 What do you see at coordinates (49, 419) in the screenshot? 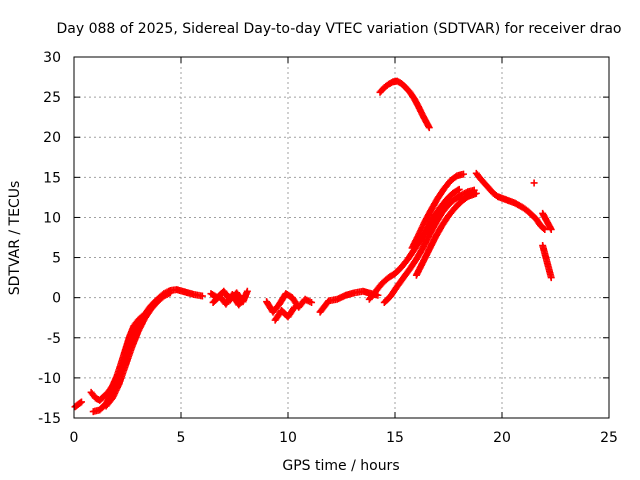
I see `y-tick-label: -15` at bounding box center [49, 419].